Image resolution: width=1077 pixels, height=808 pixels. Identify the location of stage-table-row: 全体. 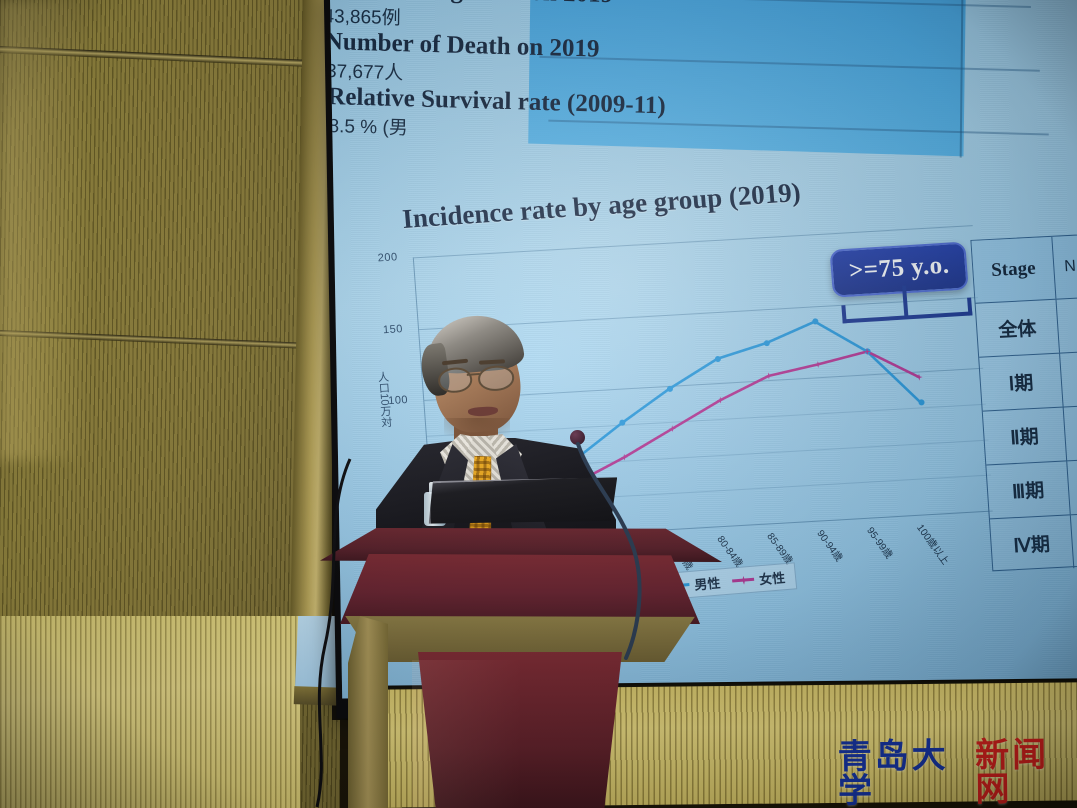
(1026, 325).